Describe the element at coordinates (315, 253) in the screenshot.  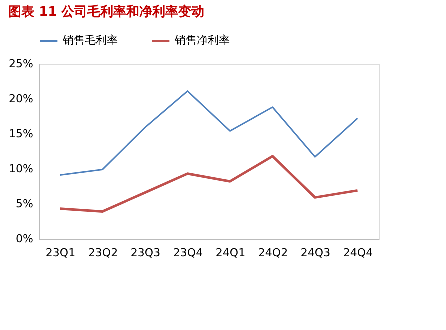
I see `x-tick-label: 24Q3` at that location.